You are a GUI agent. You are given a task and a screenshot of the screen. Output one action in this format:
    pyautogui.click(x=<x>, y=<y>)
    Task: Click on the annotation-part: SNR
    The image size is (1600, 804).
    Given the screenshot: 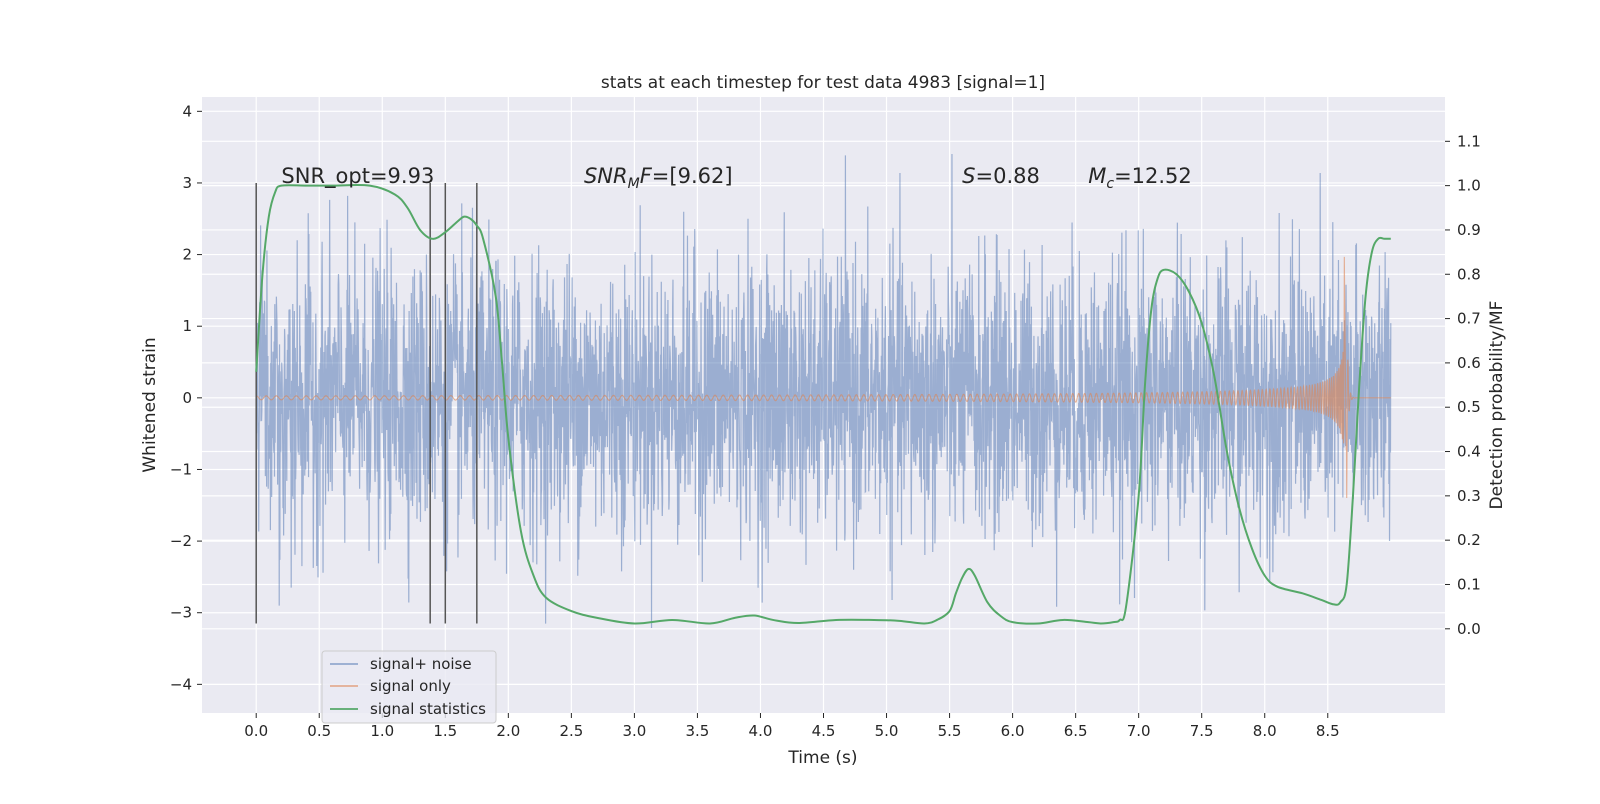 What is the action you would take?
    pyautogui.click(x=606, y=176)
    